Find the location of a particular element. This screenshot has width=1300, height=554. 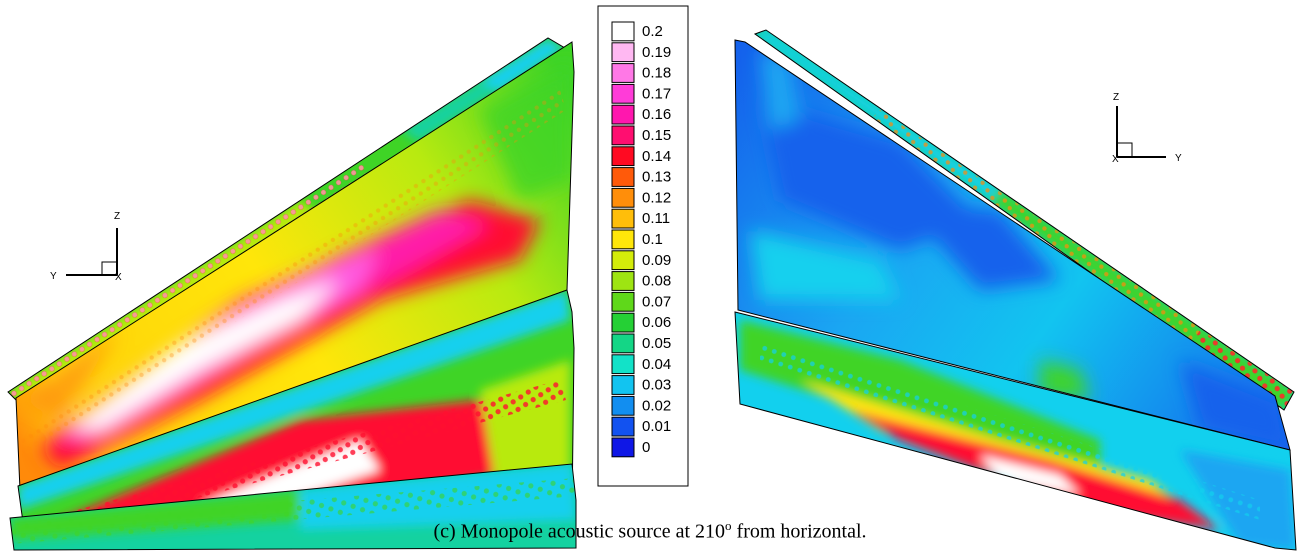

legend-label: 0.12 is located at coordinates (656, 197).